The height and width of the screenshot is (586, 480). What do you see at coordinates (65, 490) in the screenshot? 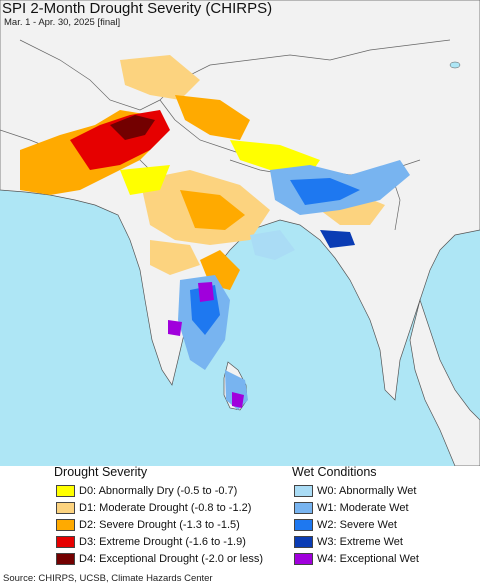
I see `swatch-d0` at bounding box center [65, 490].